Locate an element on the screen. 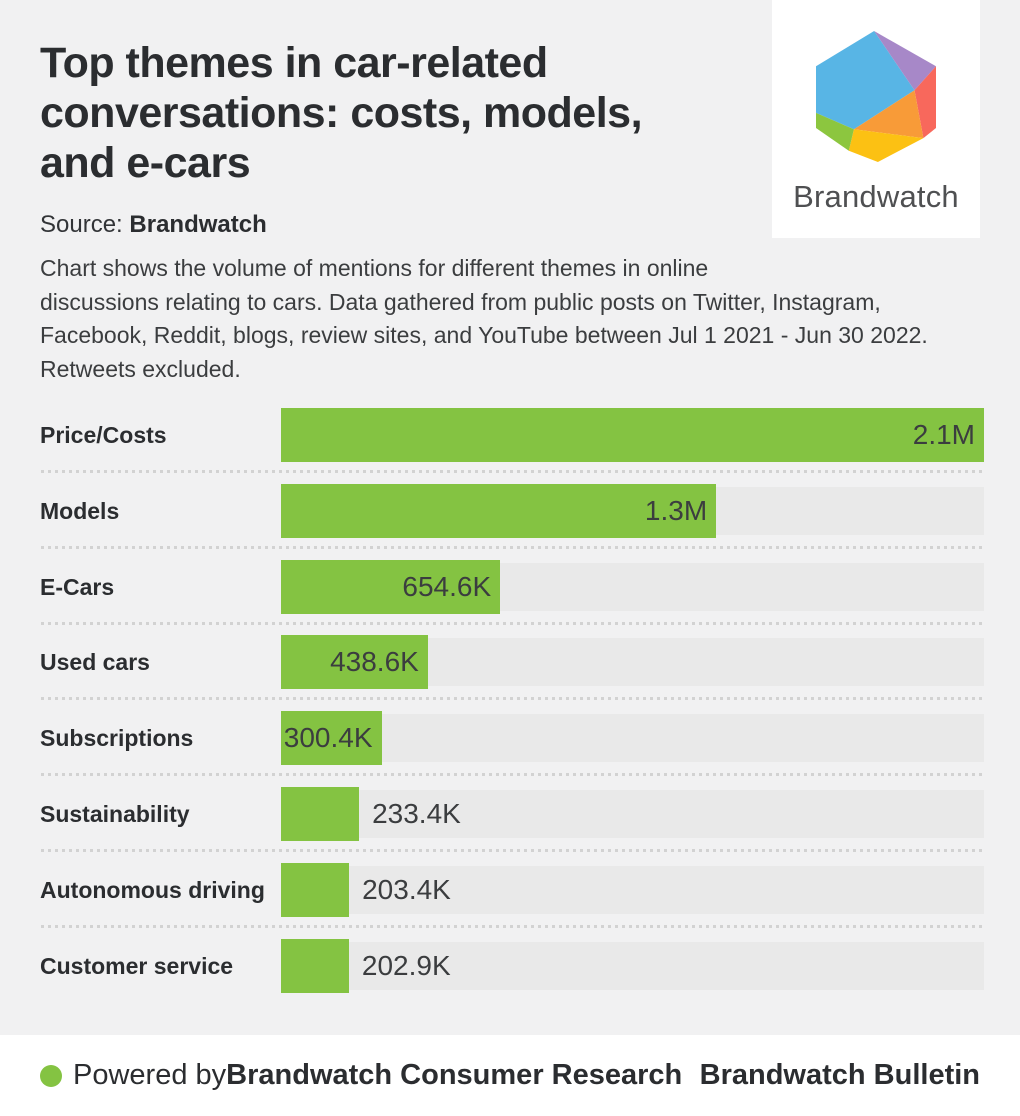 The image size is (1020, 1116). powered-prefix: Powered by is located at coordinates (150, 1075).